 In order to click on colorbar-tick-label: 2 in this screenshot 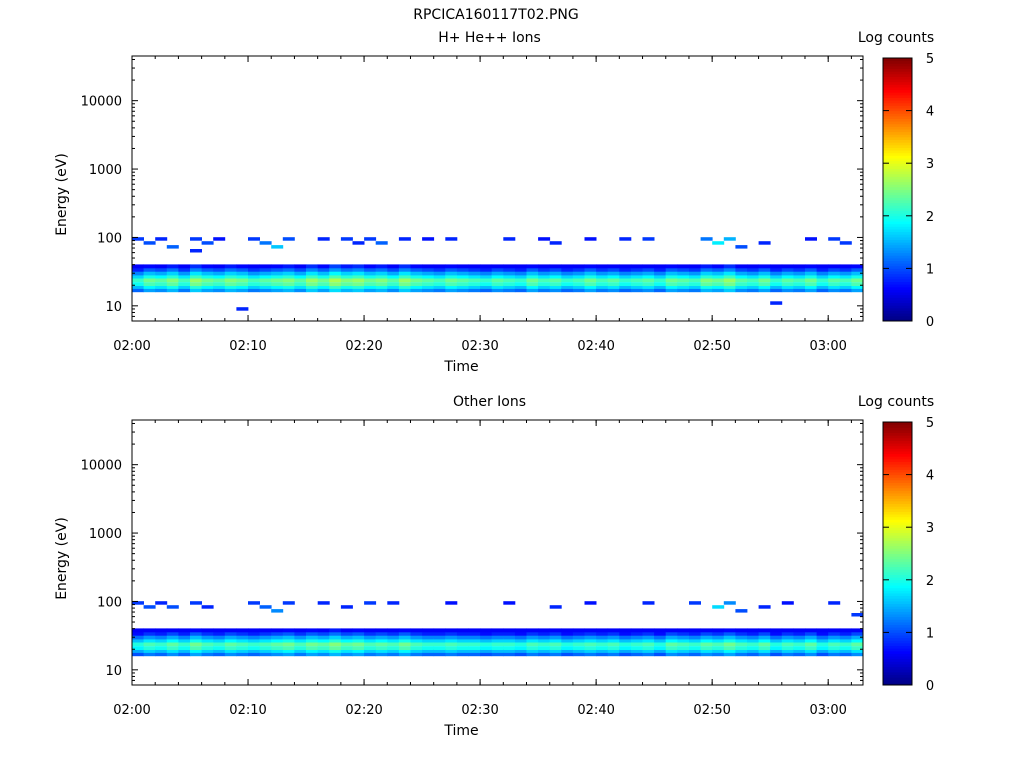, I will do `click(930, 217)`.